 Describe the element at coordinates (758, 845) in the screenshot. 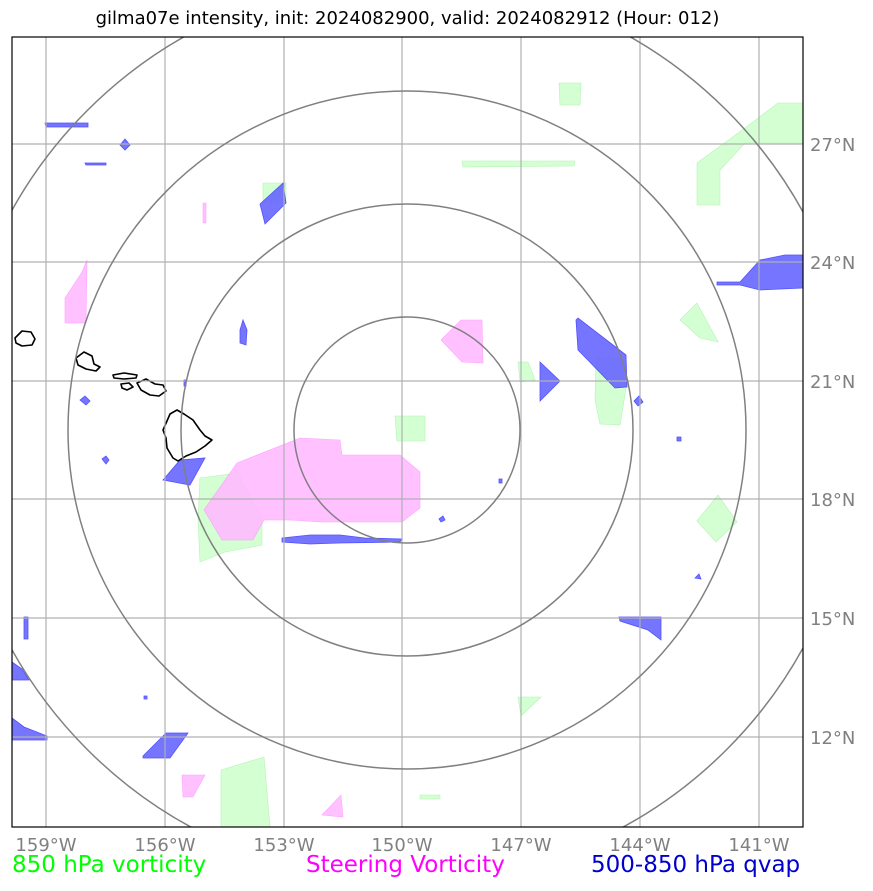

I see `lon-tick-label: 141°W` at that location.